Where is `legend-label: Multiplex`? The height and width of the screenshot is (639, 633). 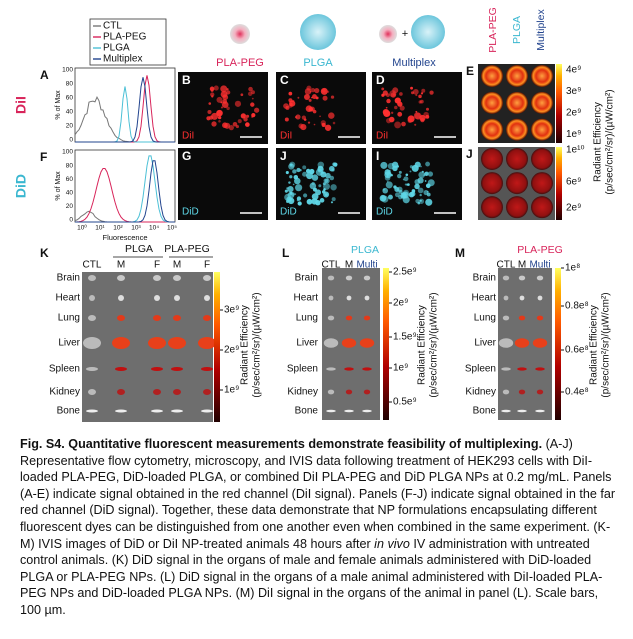
legend-label: Multiplex is located at coordinates (122, 59).